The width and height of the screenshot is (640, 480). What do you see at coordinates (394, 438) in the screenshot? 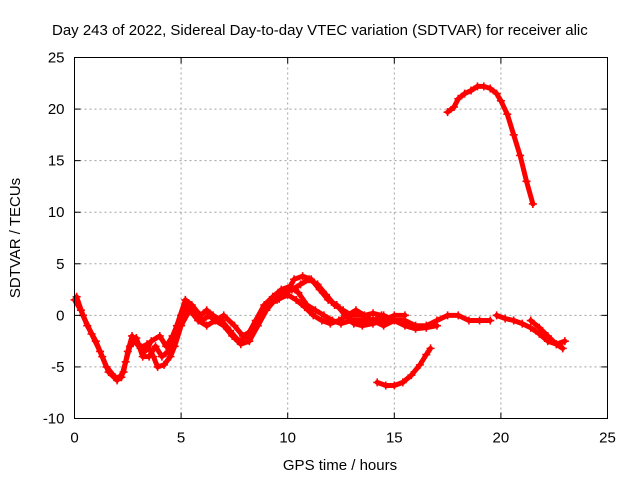
I see `x-tick-label: 15` at bounding box center [394, 438].